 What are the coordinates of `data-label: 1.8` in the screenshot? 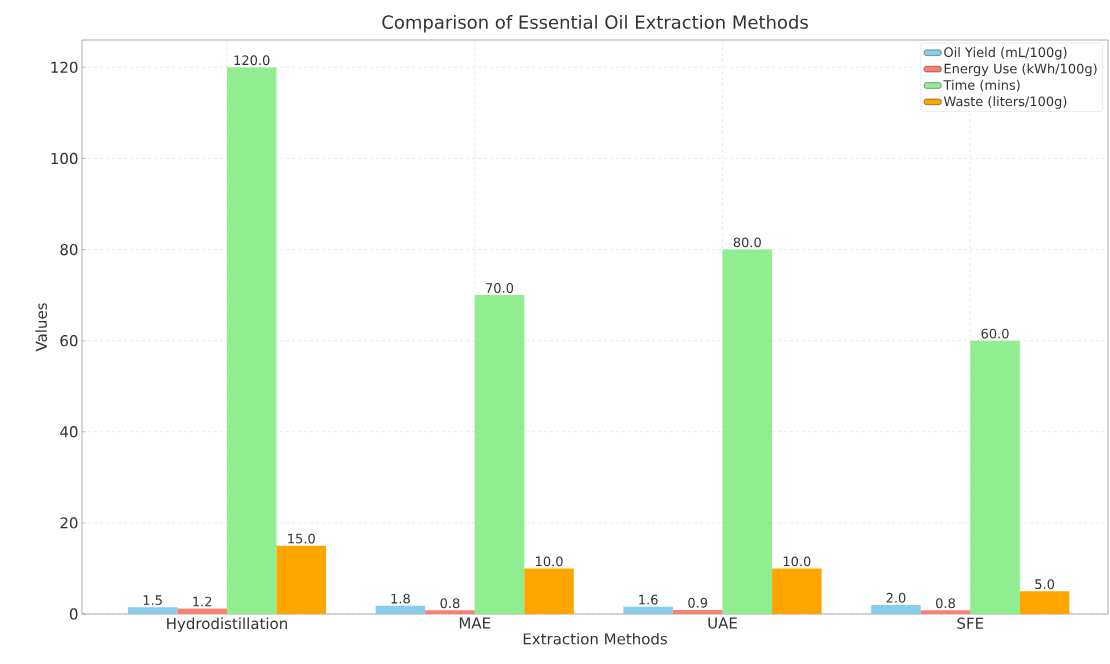 It's located at (400, 598).